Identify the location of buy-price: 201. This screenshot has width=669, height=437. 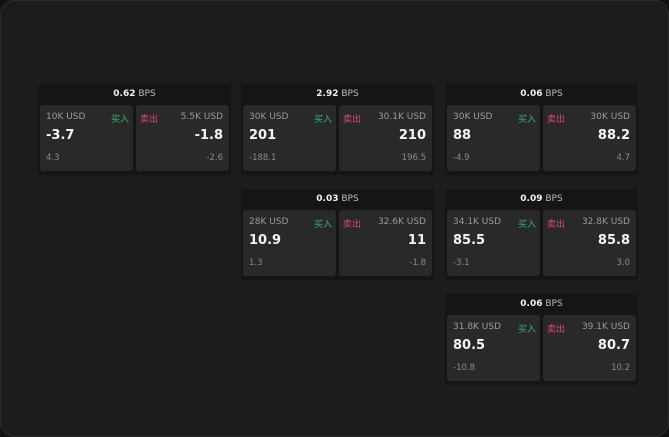
(263, 135).